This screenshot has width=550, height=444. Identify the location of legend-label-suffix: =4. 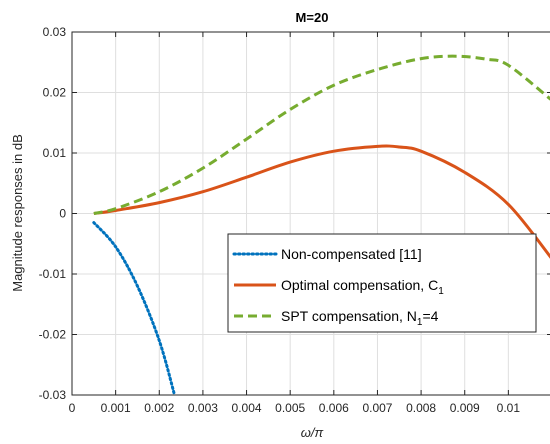
(430, 316).